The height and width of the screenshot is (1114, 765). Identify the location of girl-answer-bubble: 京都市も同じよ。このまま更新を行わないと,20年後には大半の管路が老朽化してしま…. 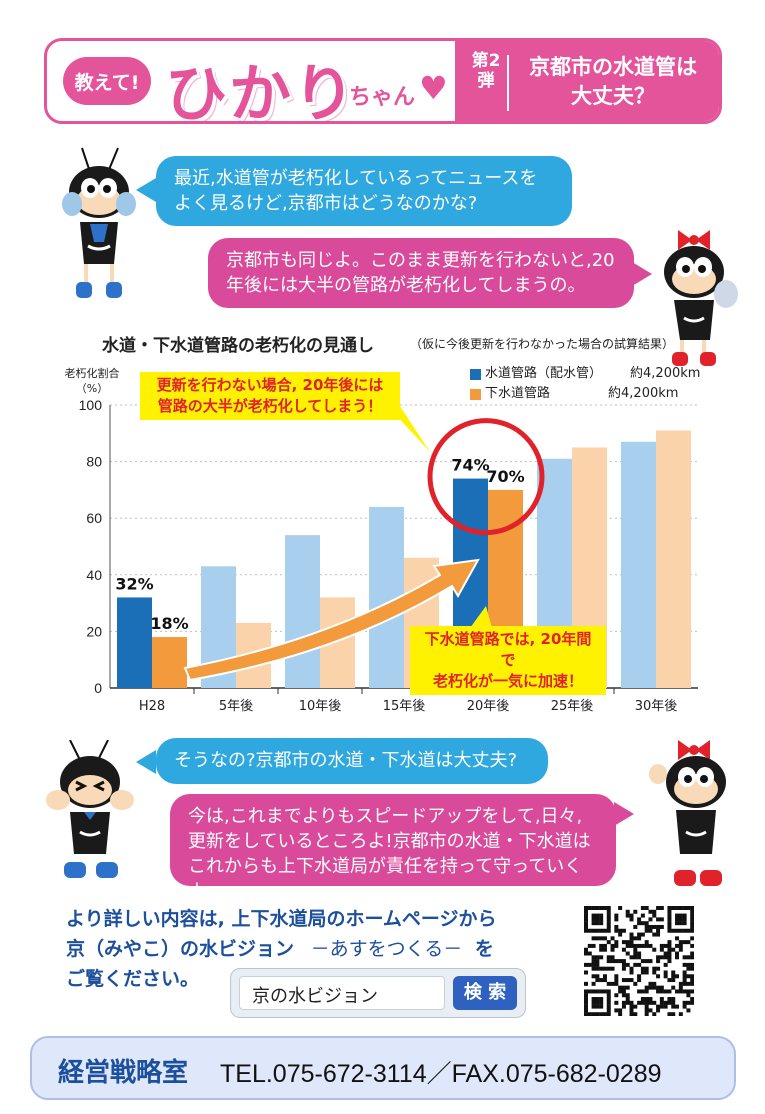
(421, 273).